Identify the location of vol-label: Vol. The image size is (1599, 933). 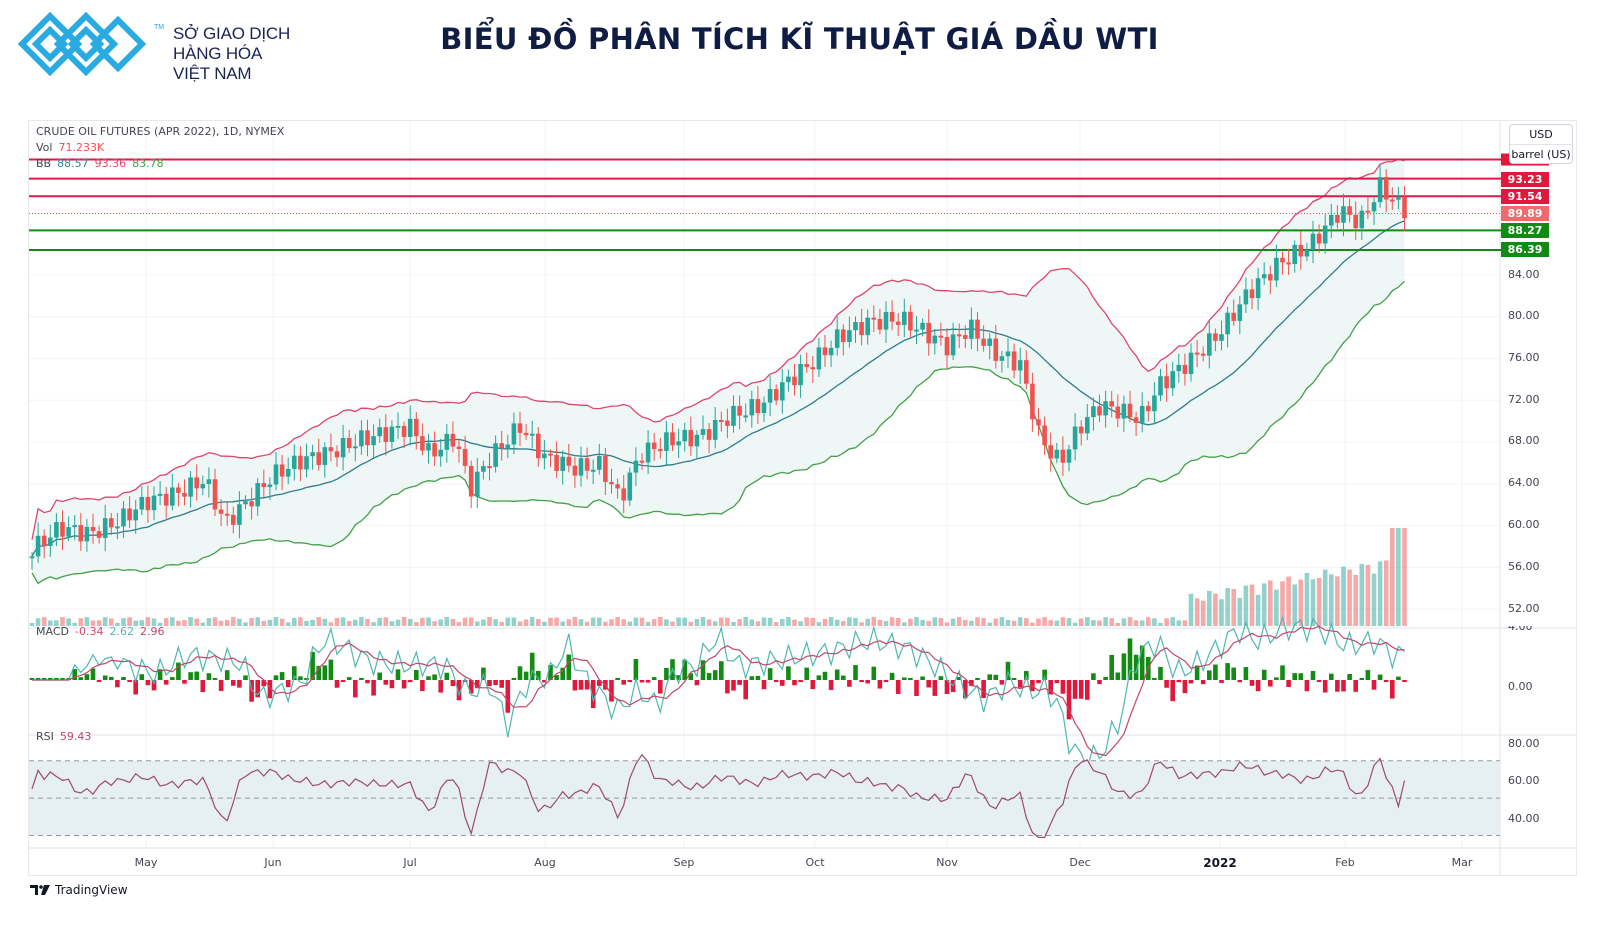
(44, 147).